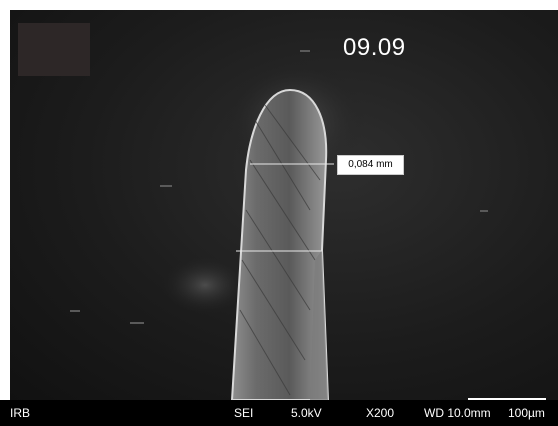  I want to click on working-distance-label: WD 10.0mm, so click(457, 413).